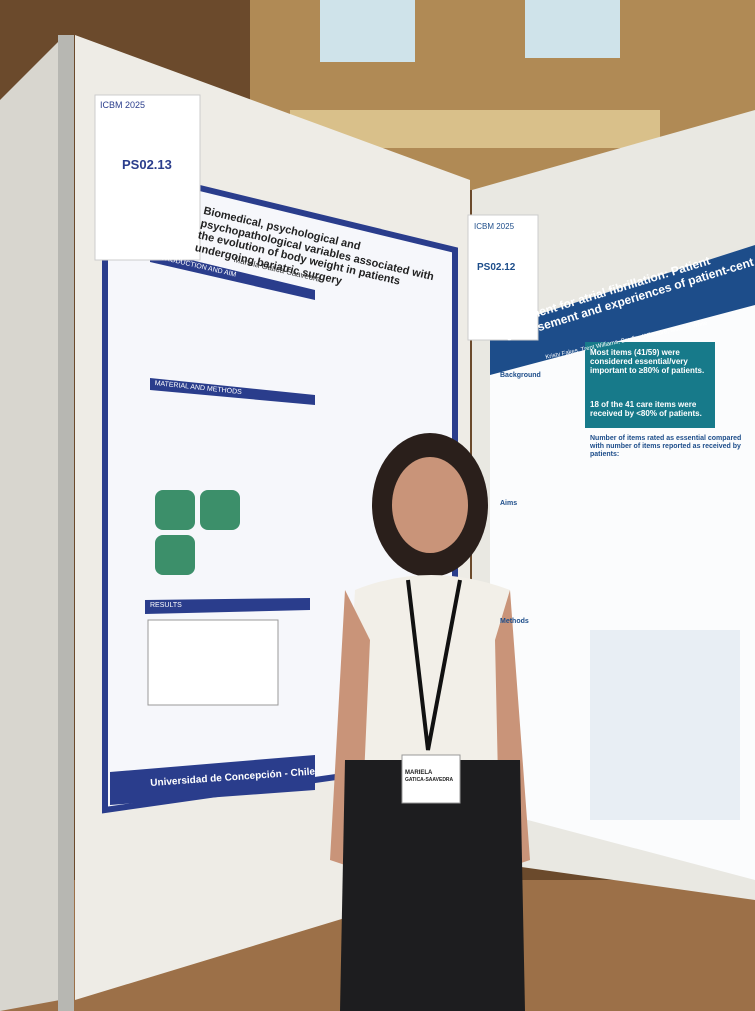  I want to click on section-title: Methods, so click(514, 621).